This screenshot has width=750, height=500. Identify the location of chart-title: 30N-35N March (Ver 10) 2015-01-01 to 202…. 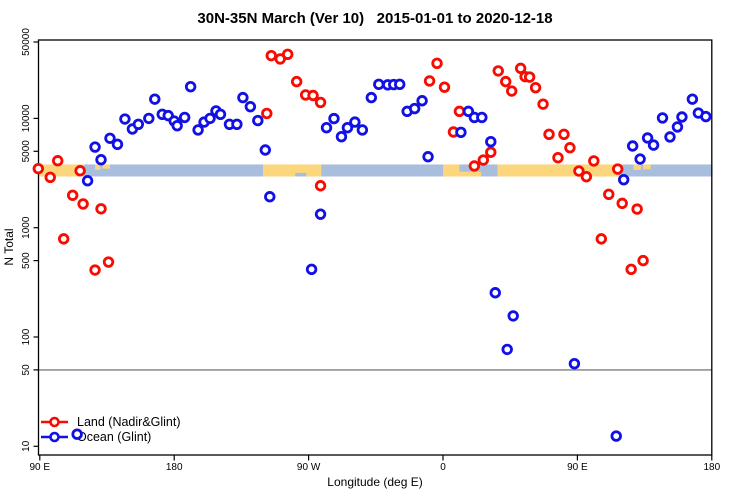
(375, 18).